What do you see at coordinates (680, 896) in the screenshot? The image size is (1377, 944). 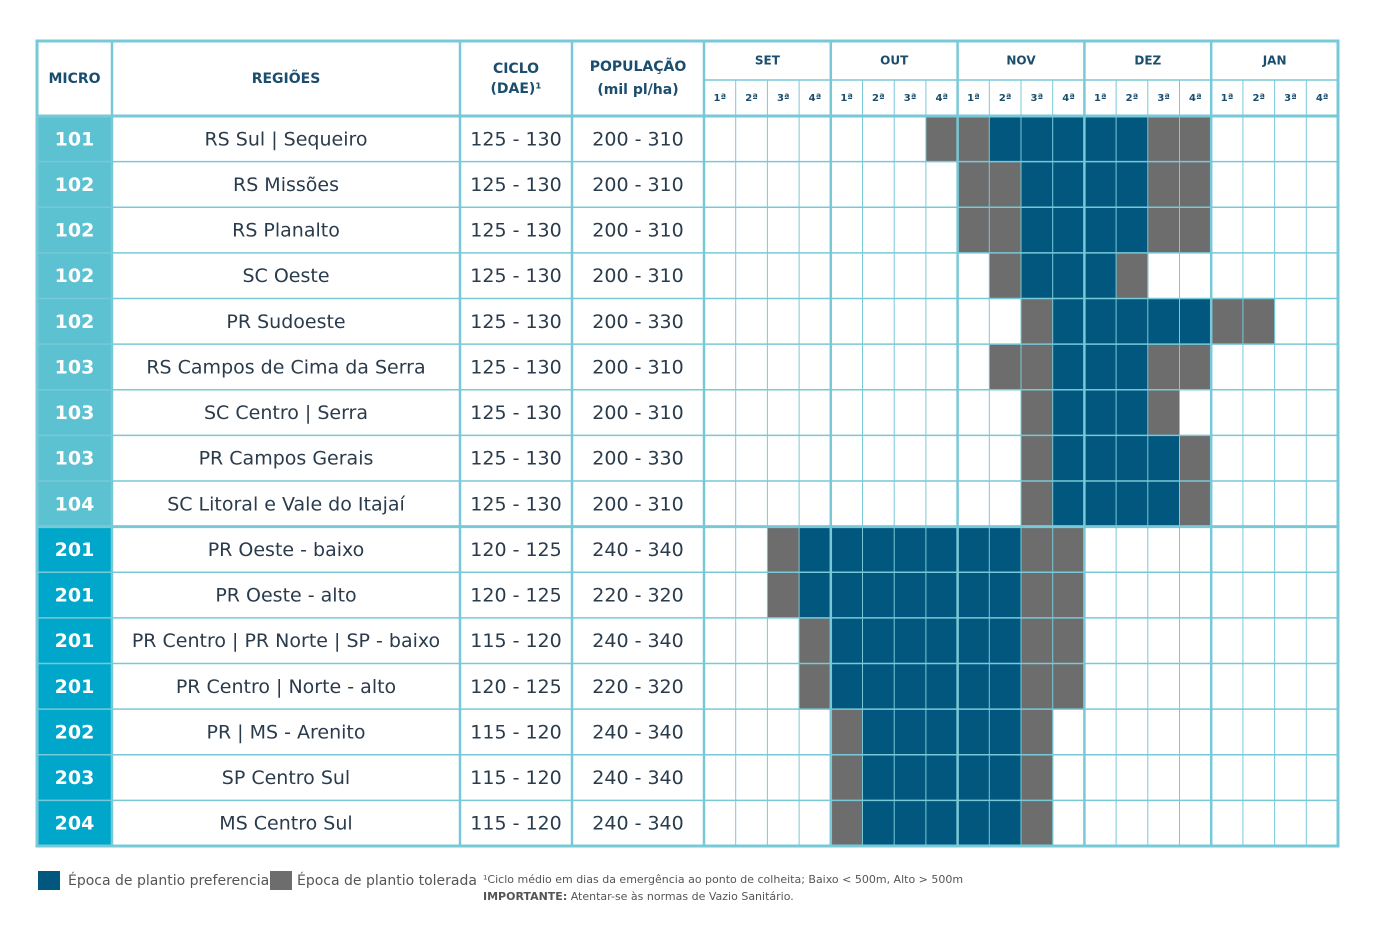 I see `important-text: Atentar-se às normas de Vazio Sanitário.` at bounding box center [680, 896].